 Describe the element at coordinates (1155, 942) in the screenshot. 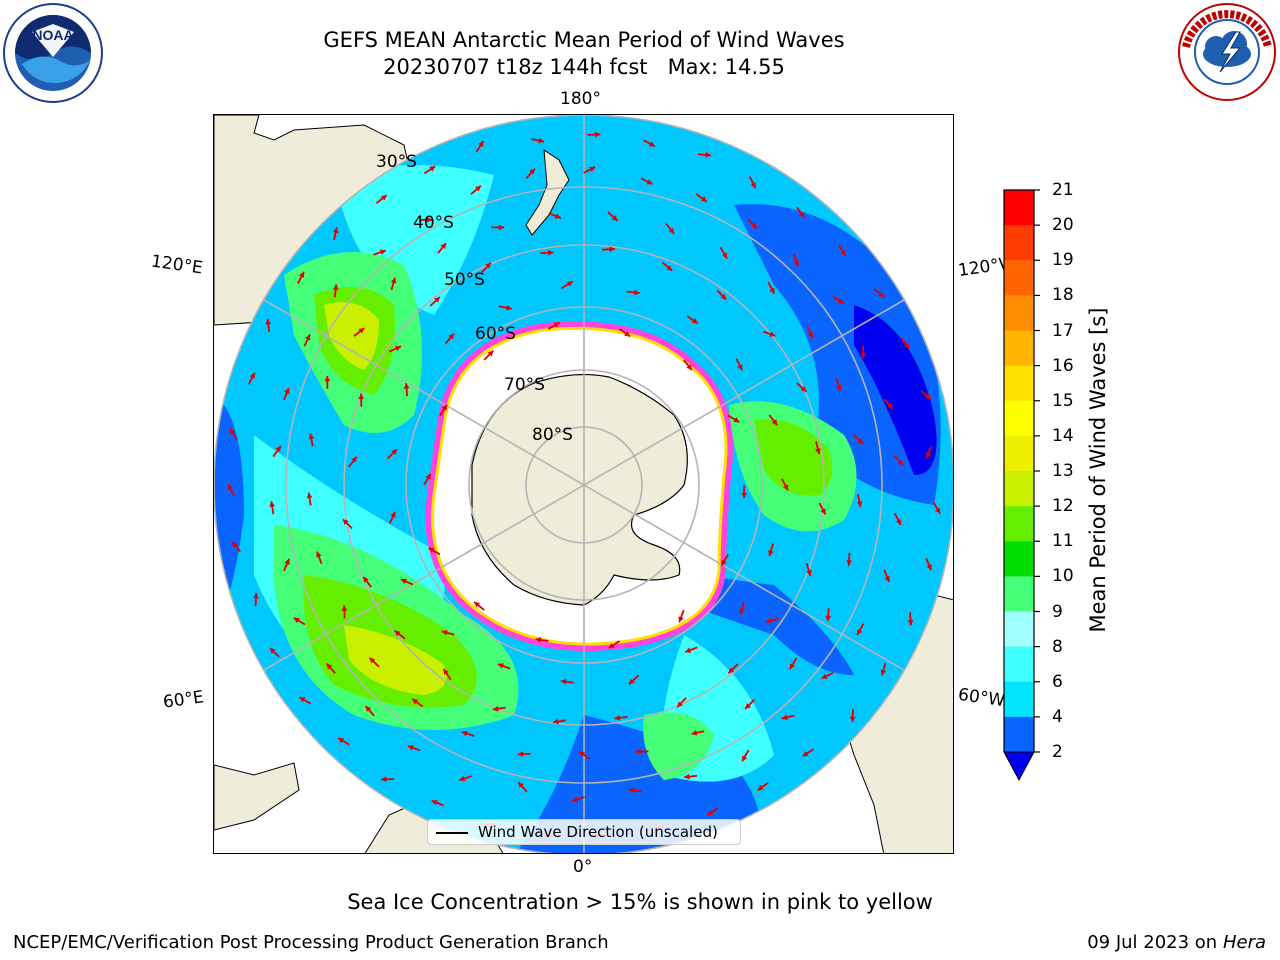

I see `run-date-text: 09 Jul 2023 on` at that location.